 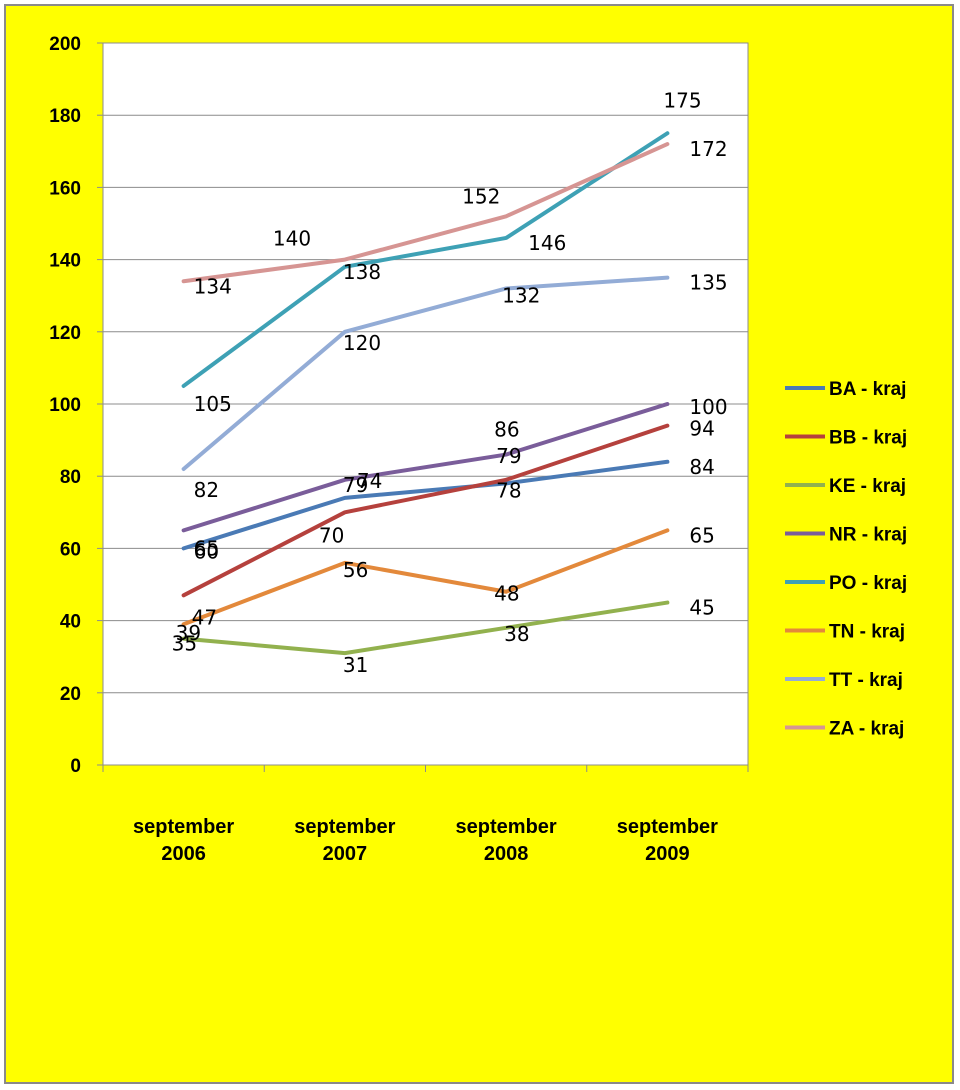 I want to click on series-line-ba, so click(x=425, y=505).